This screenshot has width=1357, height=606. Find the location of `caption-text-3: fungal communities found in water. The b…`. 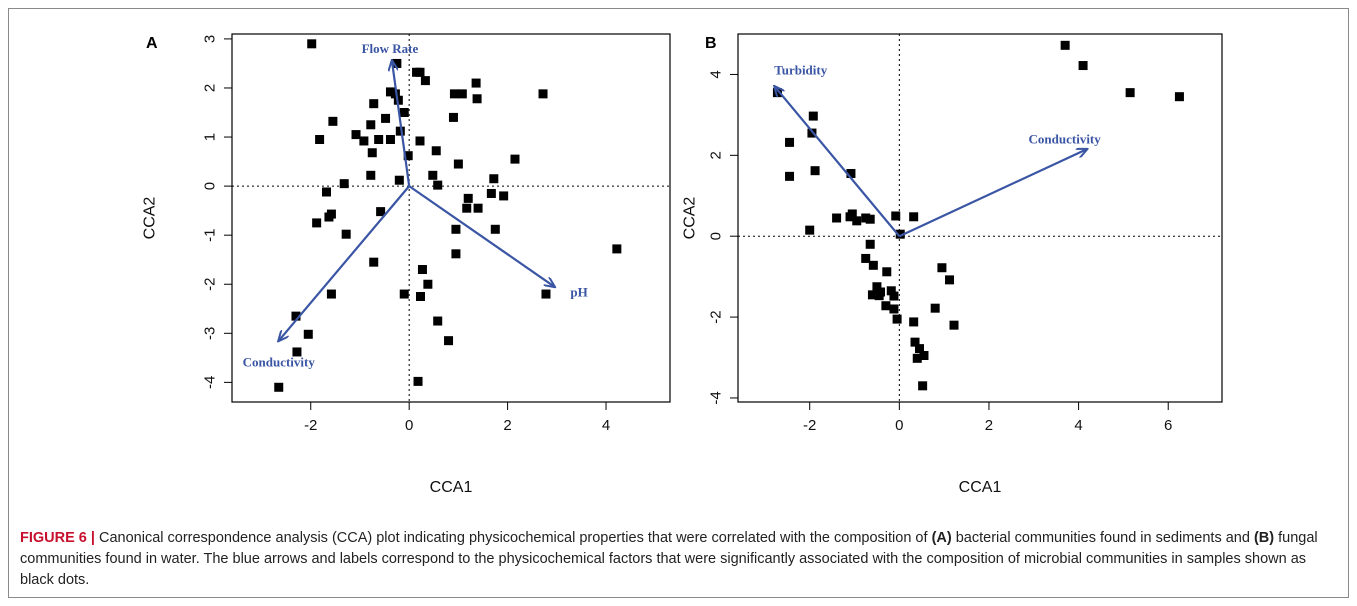

caption-text-3: fungal communities found in water. The b… is located at coordinates (669, 559).